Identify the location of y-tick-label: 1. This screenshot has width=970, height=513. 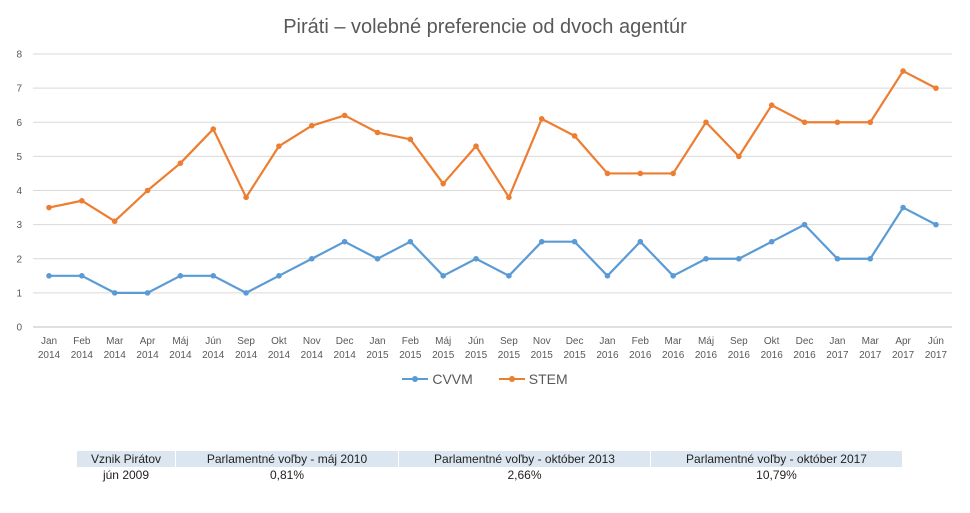
(19, 293).